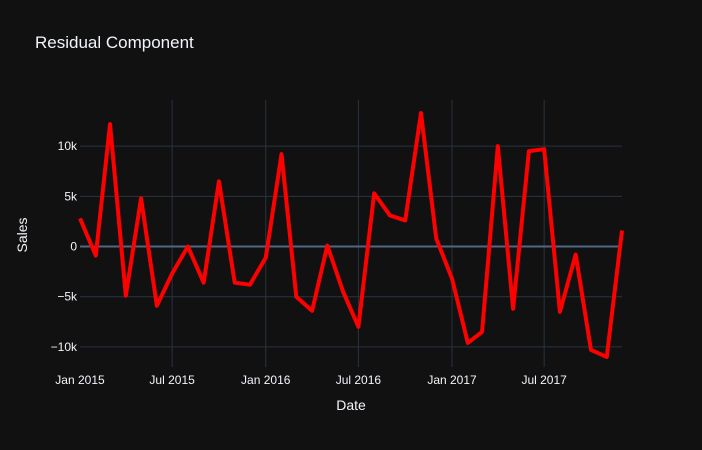  What do you see at coordinates (22, 234) in the screenshot?
I see `y-axis-title: Sales` at bounding box center [22, 234].